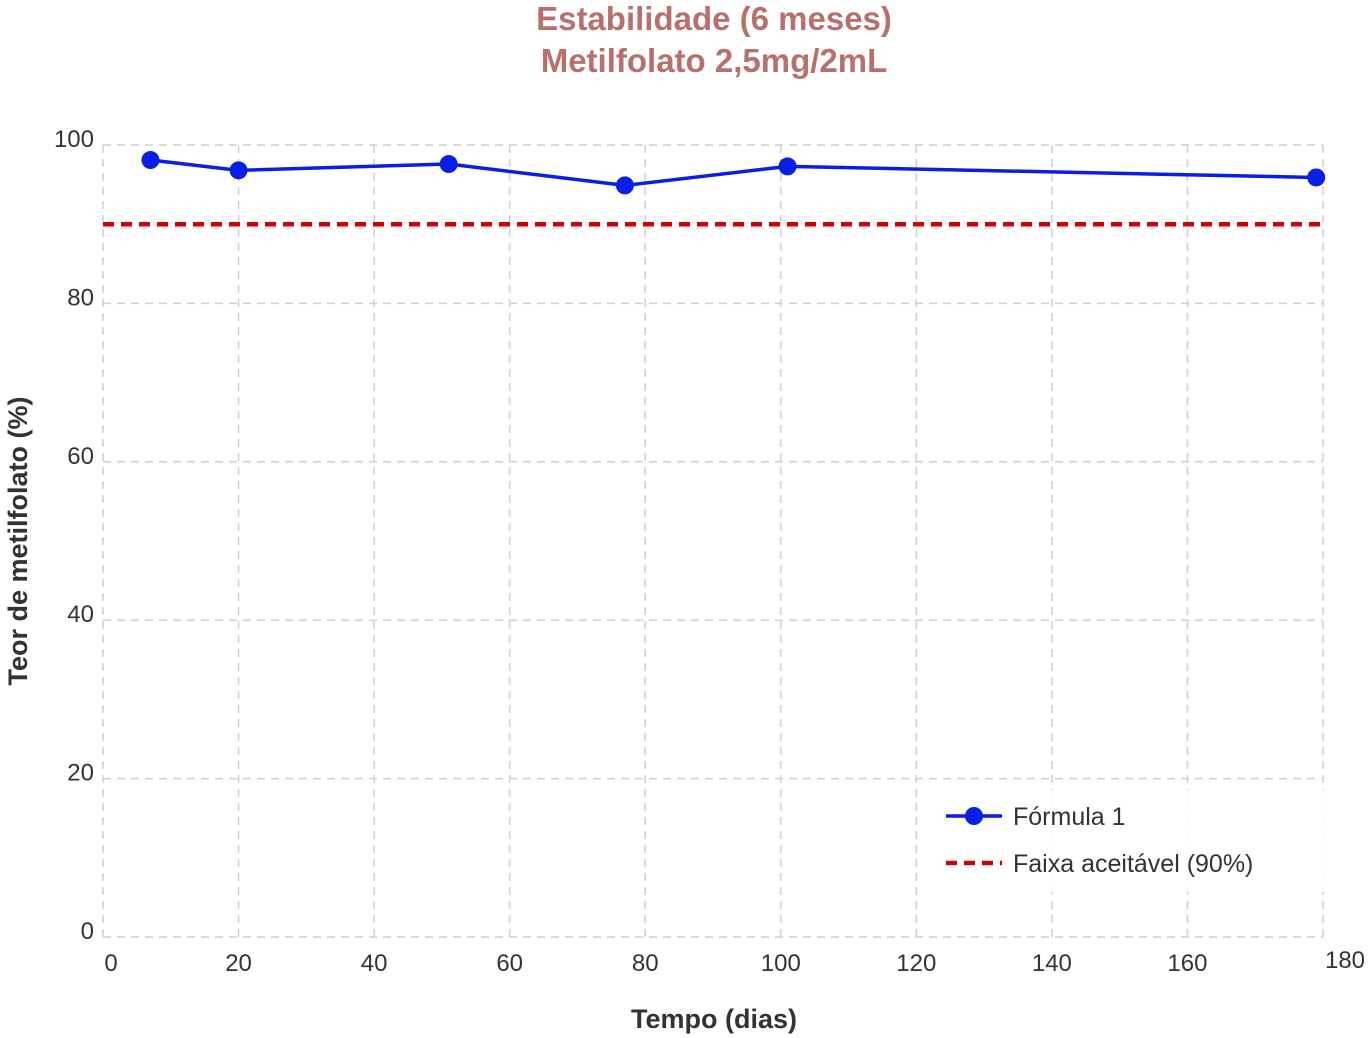  Describe the element at coordinates (18, 540) in the screenshot. I see `y-axis-label: Teor de metilfolato (%)` at that location.